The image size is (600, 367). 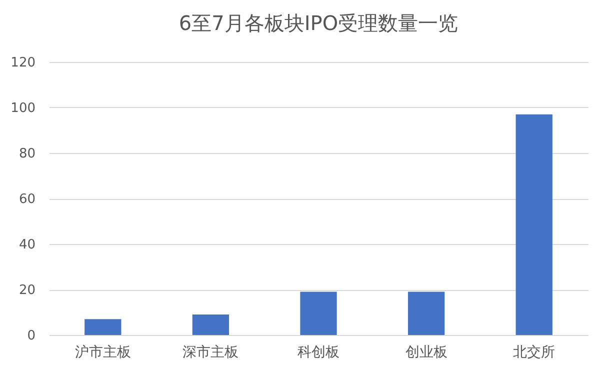 I want to click on y-tick-label: 100, so click(x=23, y=108).